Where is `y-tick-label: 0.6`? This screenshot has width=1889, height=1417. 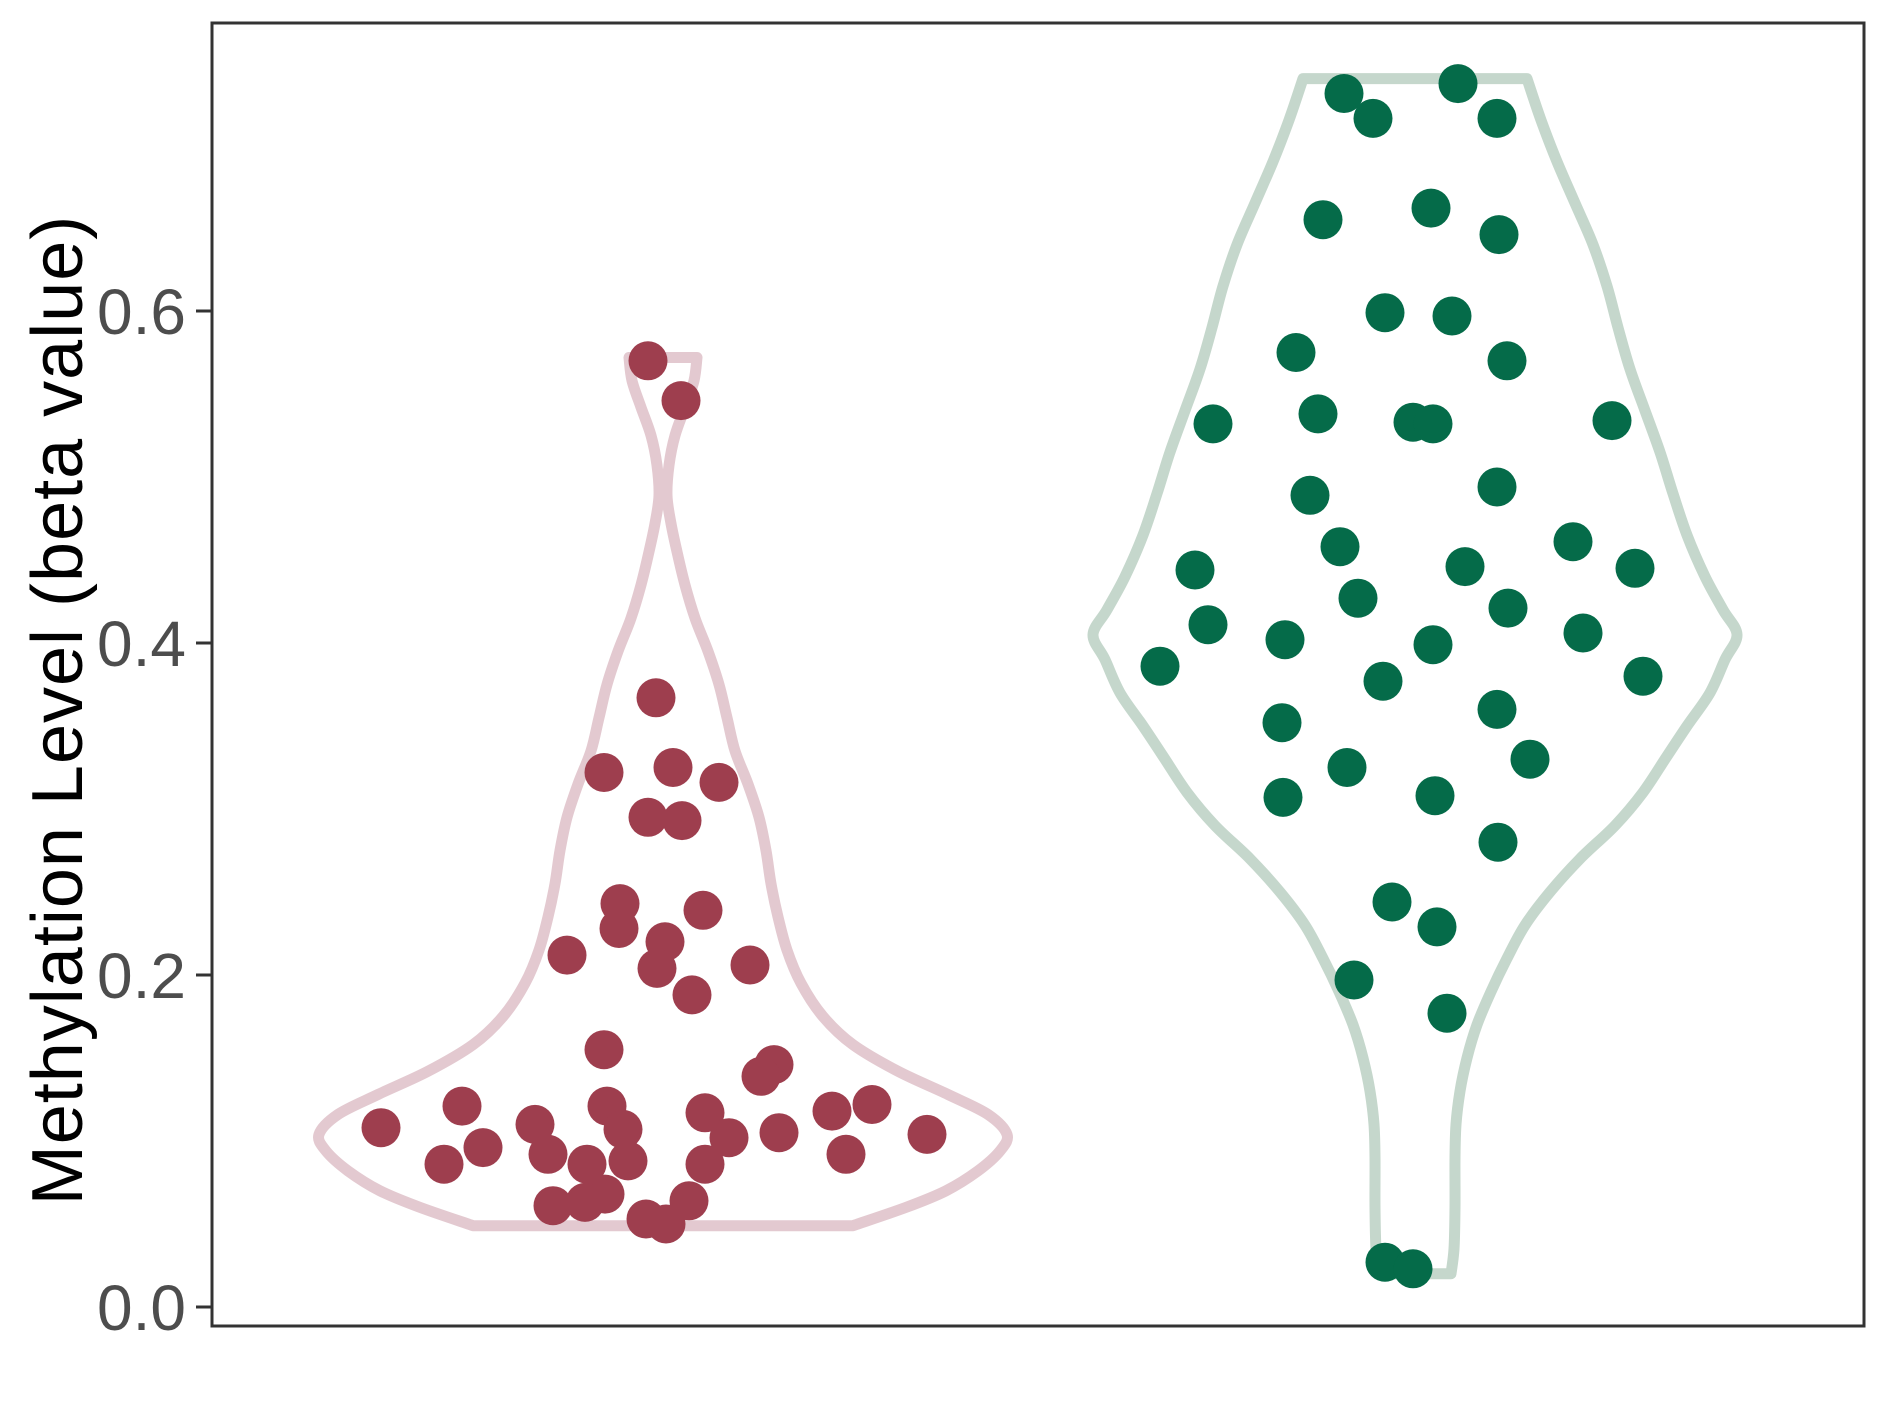
y-tick-label: 0.6 is located at coordinates (141, 312).